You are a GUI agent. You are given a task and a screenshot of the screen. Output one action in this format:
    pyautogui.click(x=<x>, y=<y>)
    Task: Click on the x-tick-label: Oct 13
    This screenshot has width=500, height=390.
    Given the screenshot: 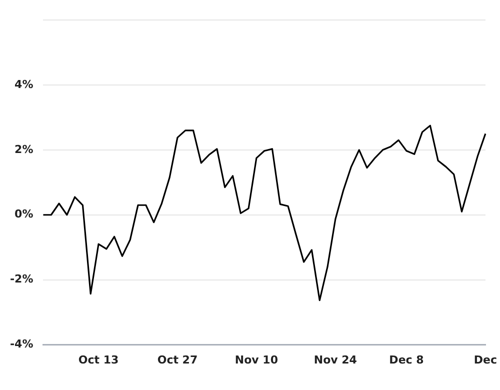 What is the action you would take?
    pyautogui.click(x=98, y=359)
    